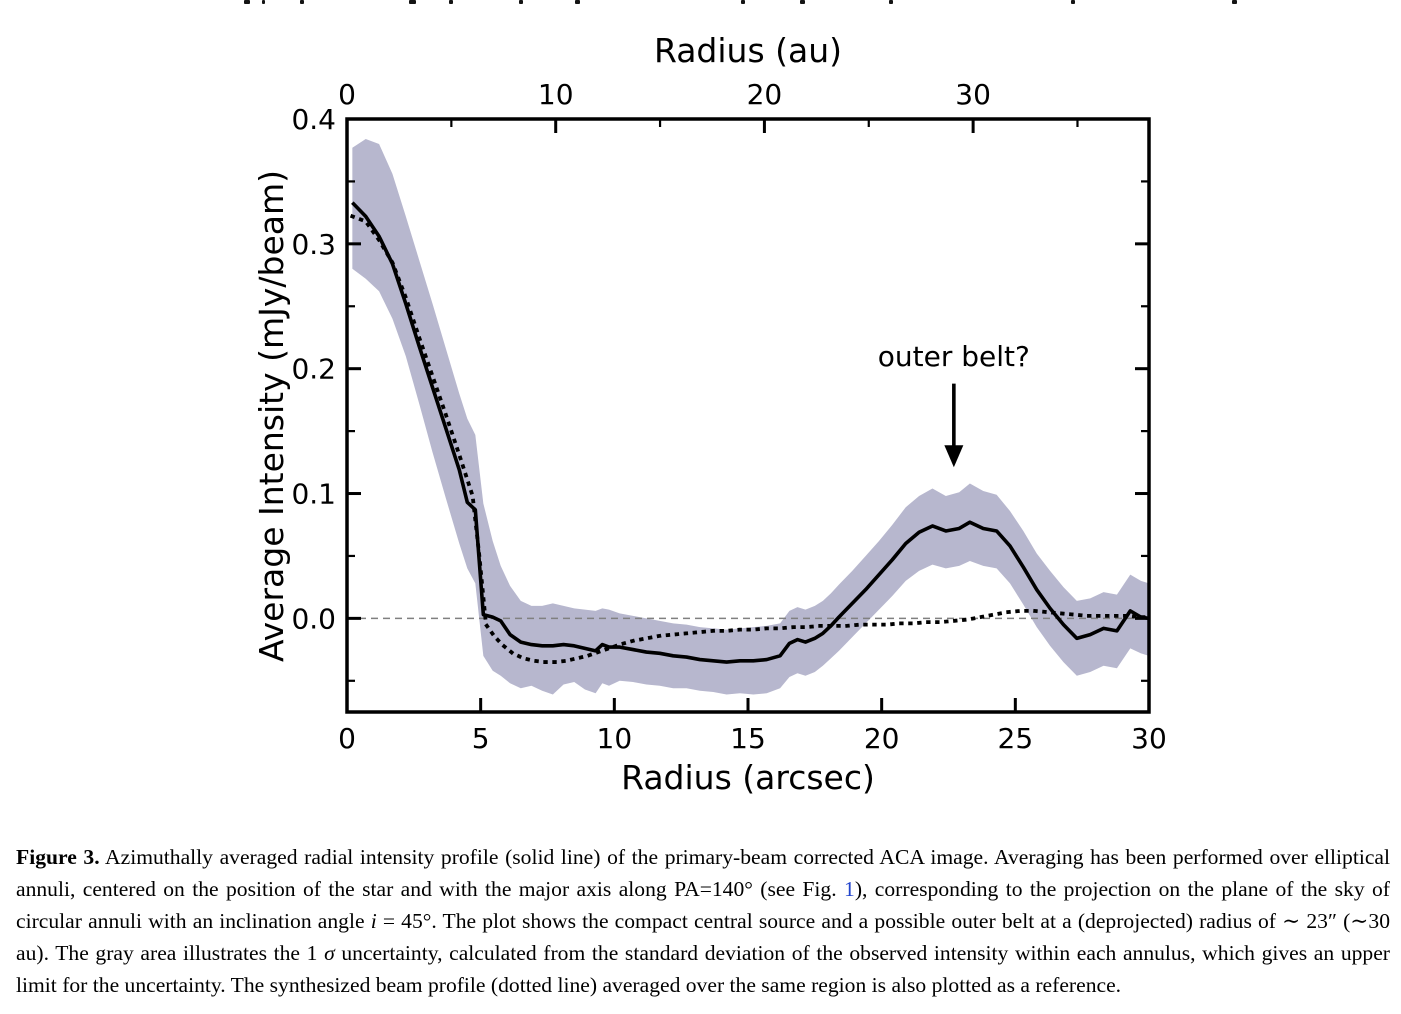 The width and height of the screenshot is (1401, 1014). I want to click on x-tick-label: 20, so click(882, 738).